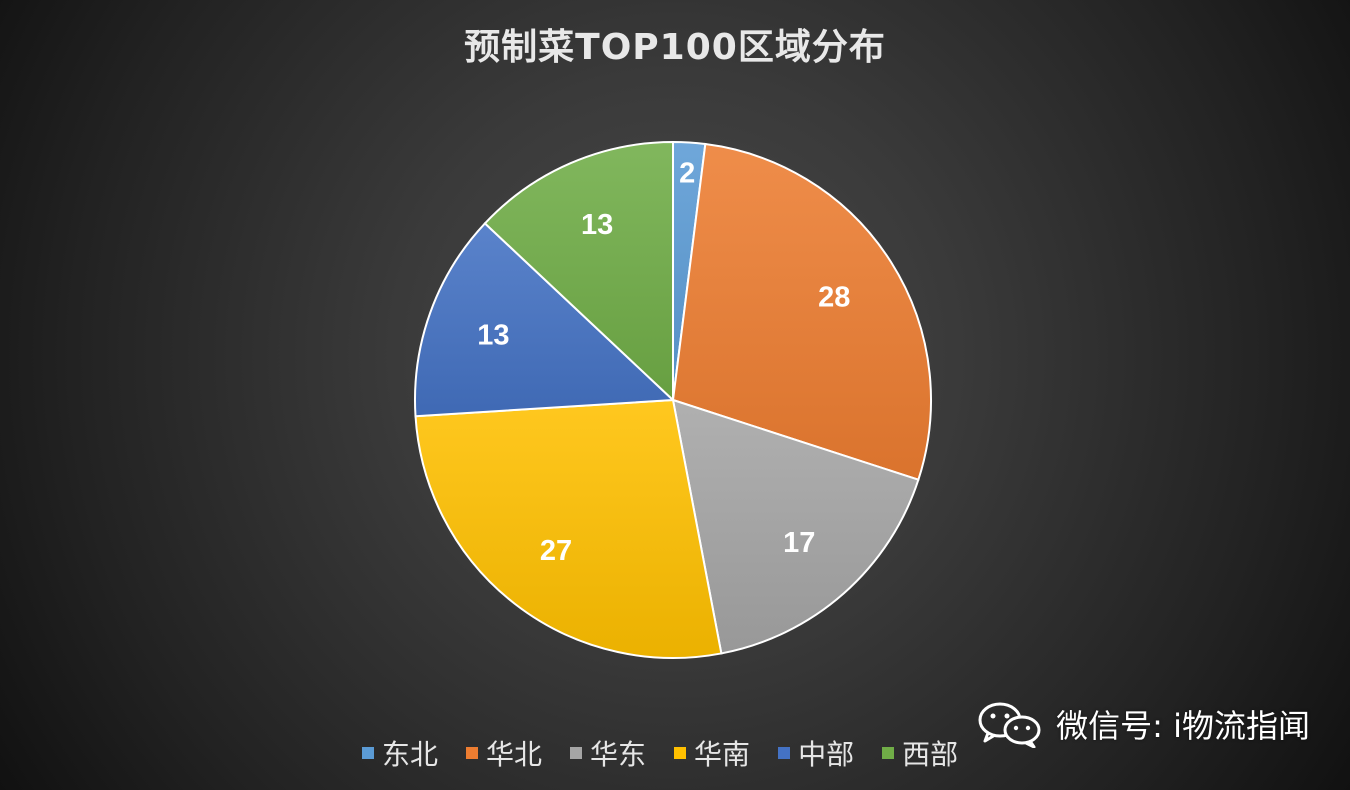  Describe the element at coordinates (687, 173) in the screenshot. I see `data-label-1: 2` at that location.